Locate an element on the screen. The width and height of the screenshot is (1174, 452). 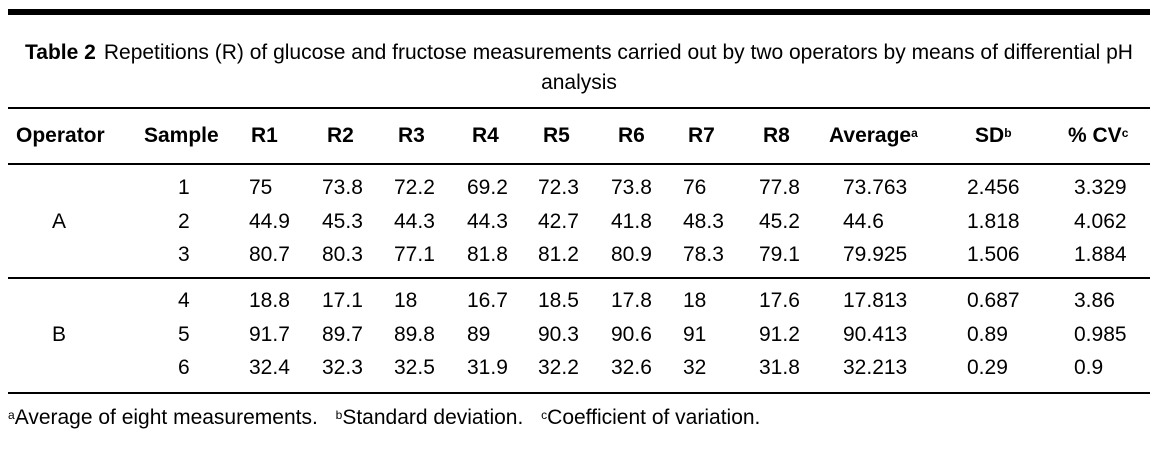
cell-r4: 69.2 is located at coordinates (487, 187).